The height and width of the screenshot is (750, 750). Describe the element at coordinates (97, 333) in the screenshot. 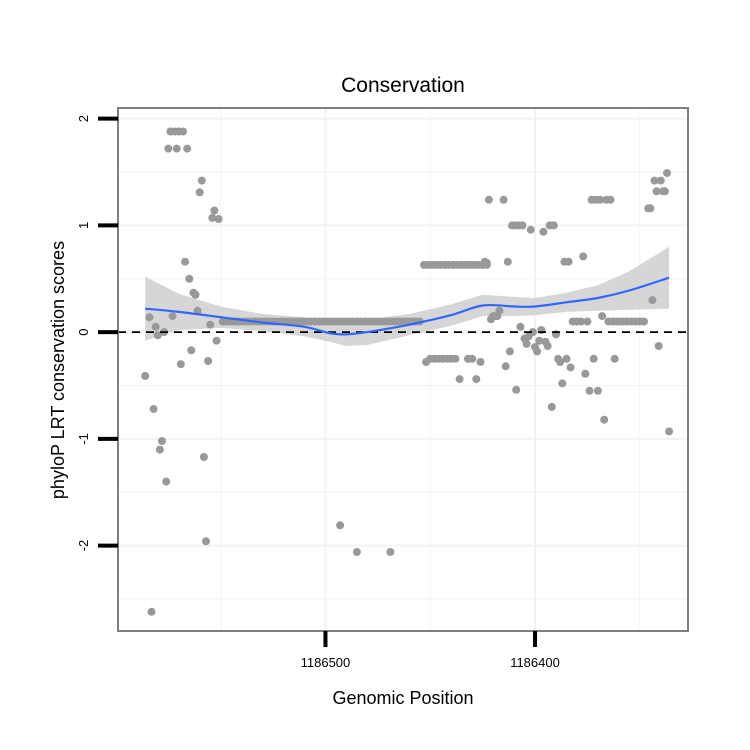

I see `y-axis: 2 1 0 -1 -2` at that location.